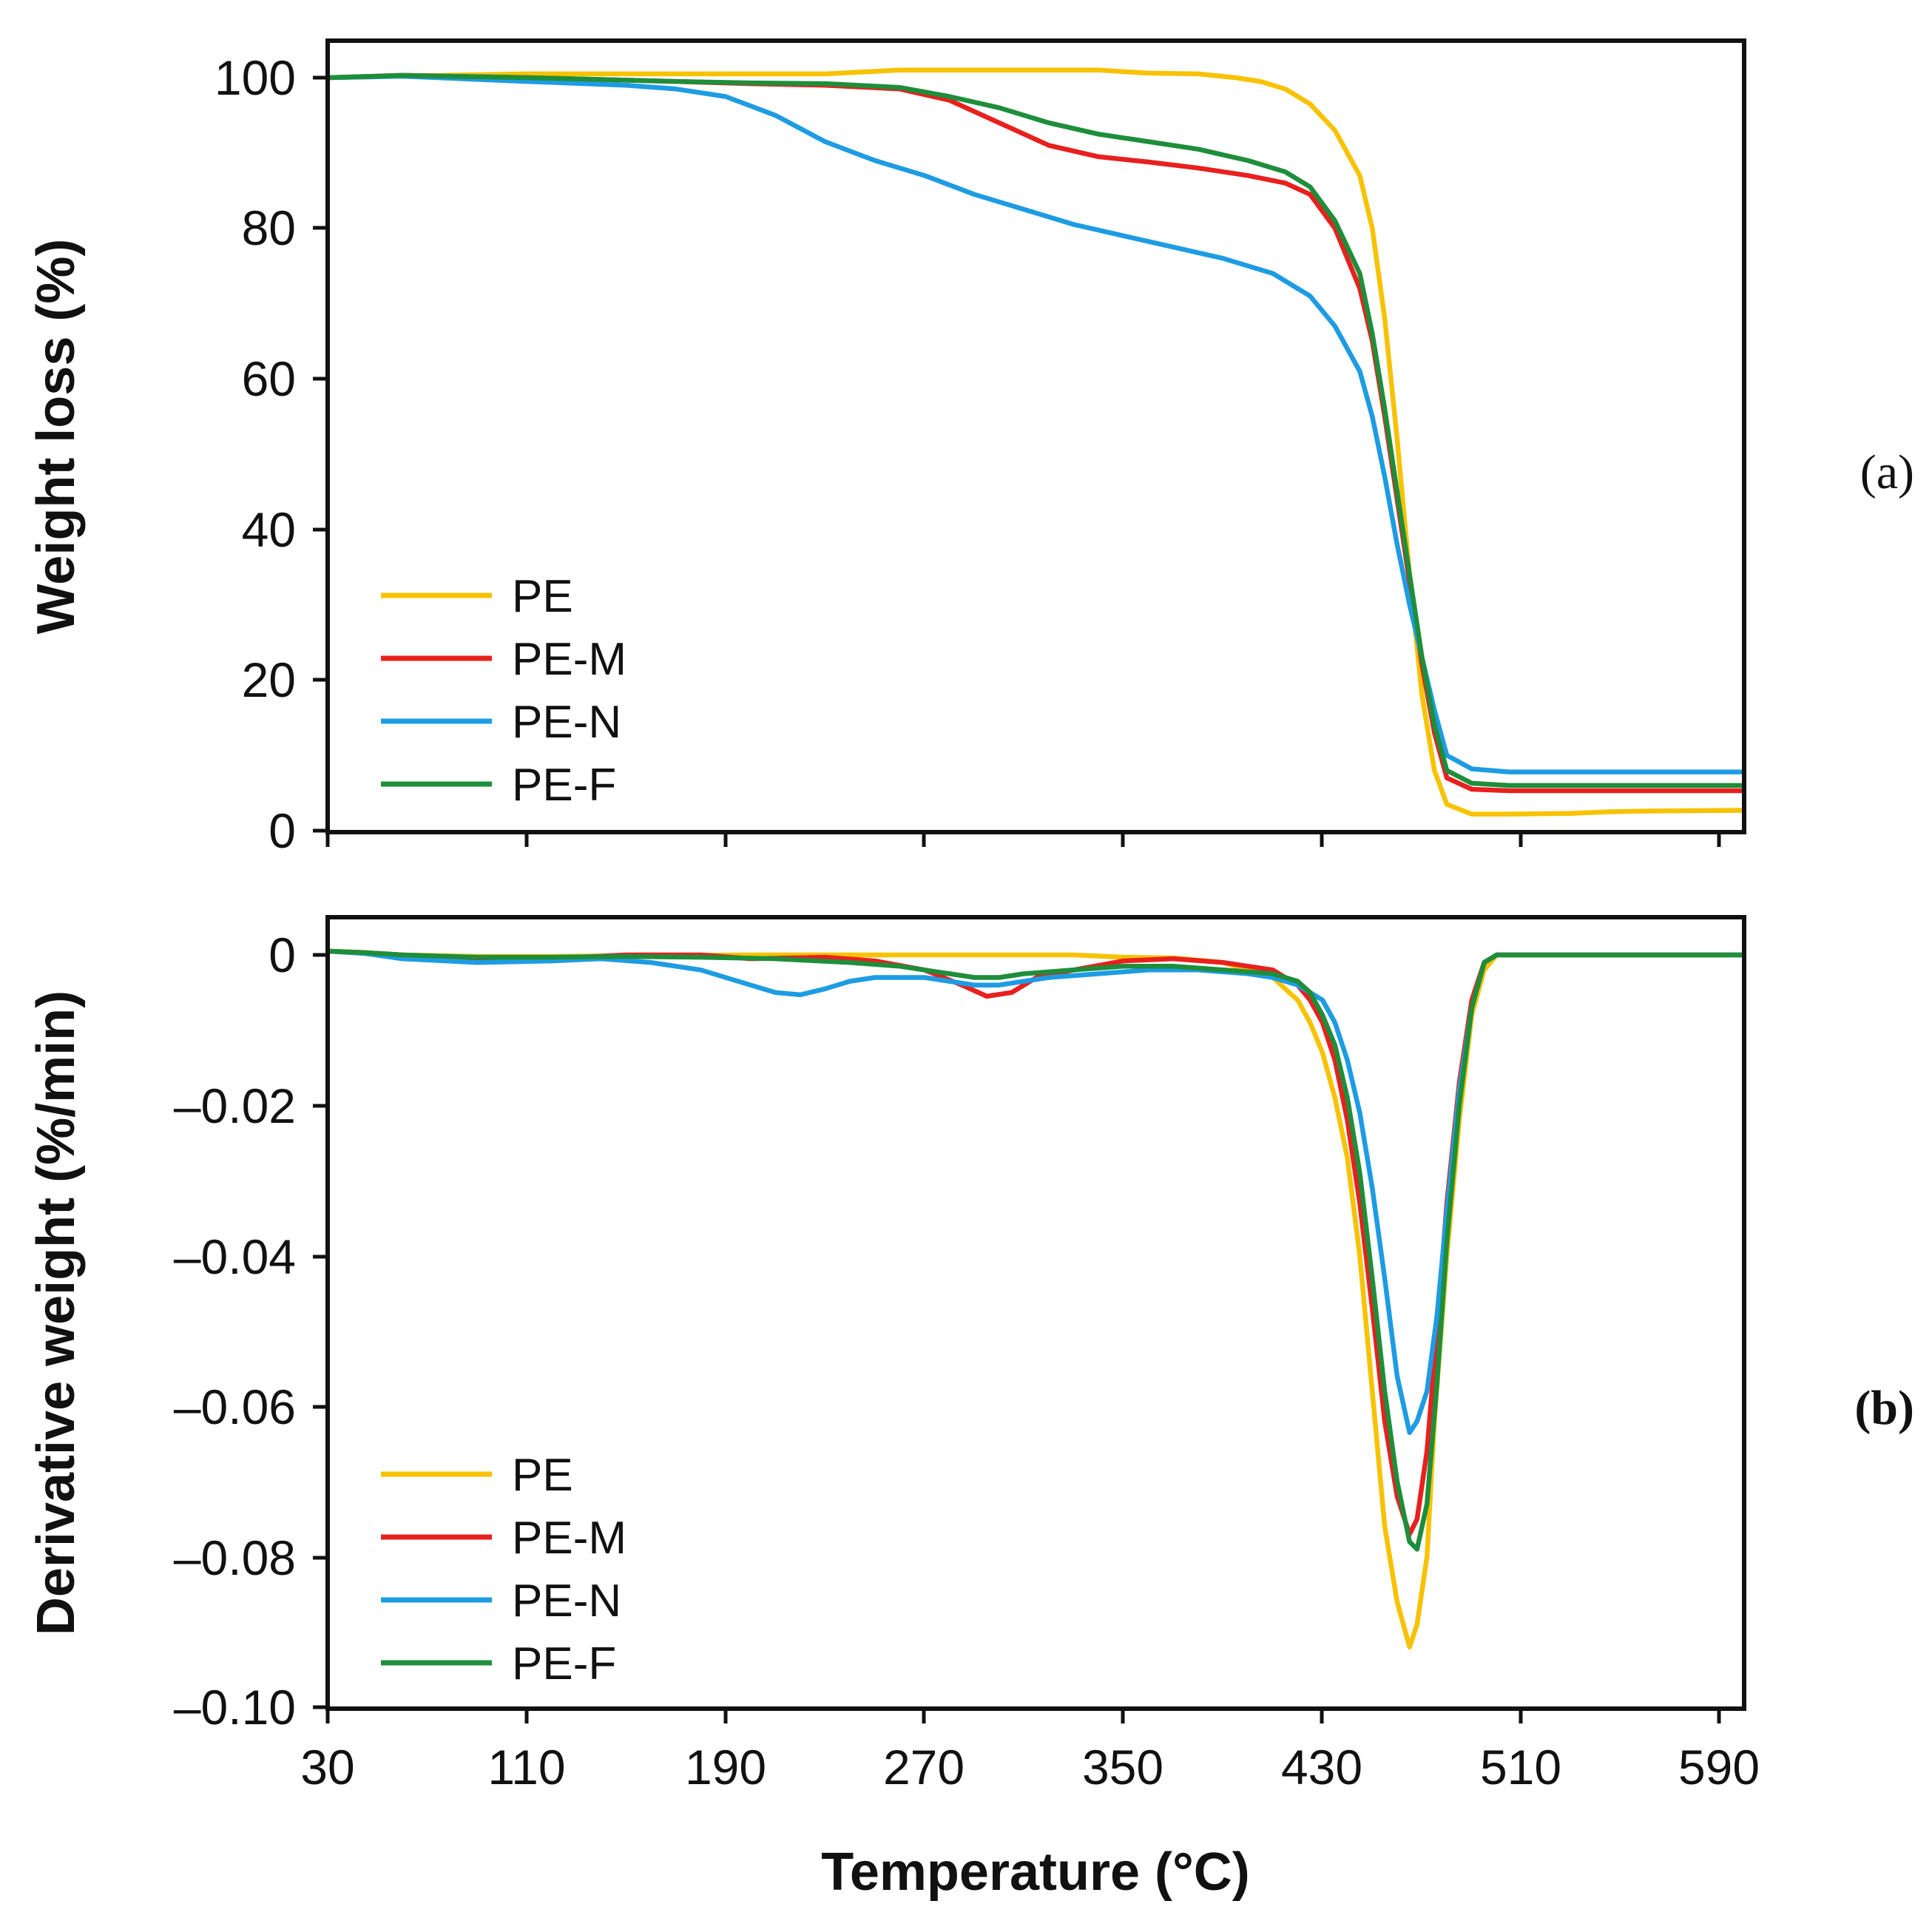  Describe the element at coordinates (235, 1407) in the screenshot. I see `panel-b-y-tick-label: –0.06` at that location.